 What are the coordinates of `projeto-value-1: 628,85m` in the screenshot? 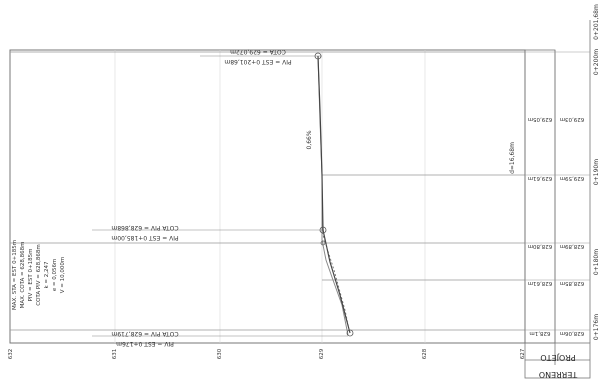 It's located at (572, 283).